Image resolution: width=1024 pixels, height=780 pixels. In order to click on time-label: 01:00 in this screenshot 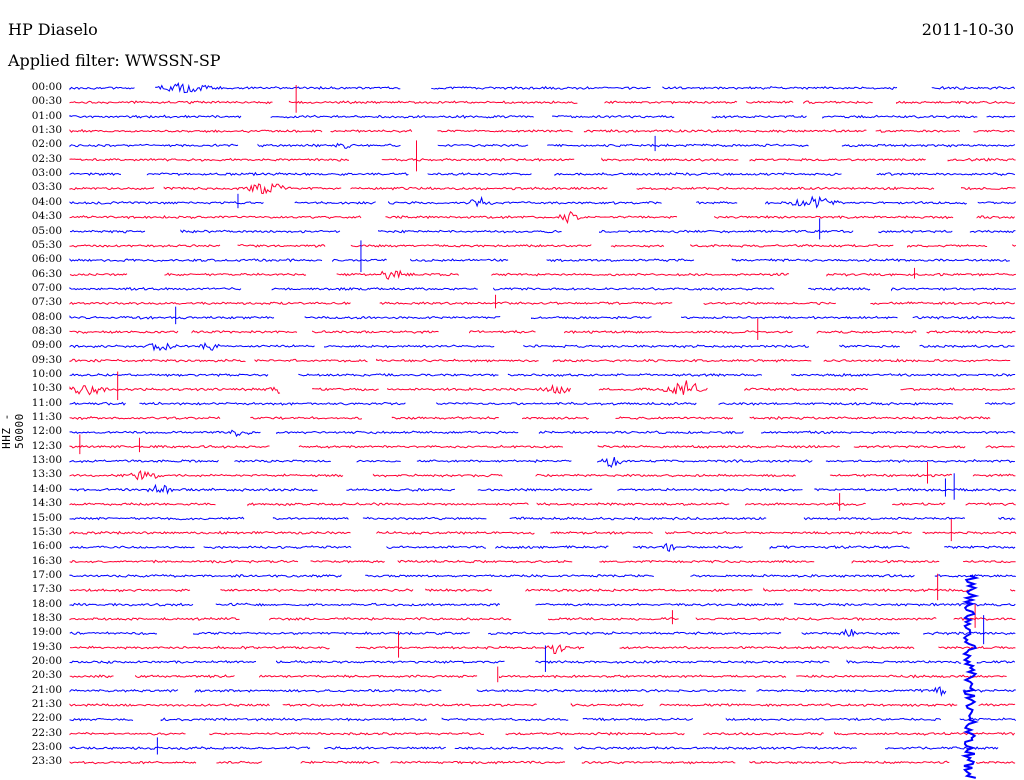, I will do `click(46, 115)`.